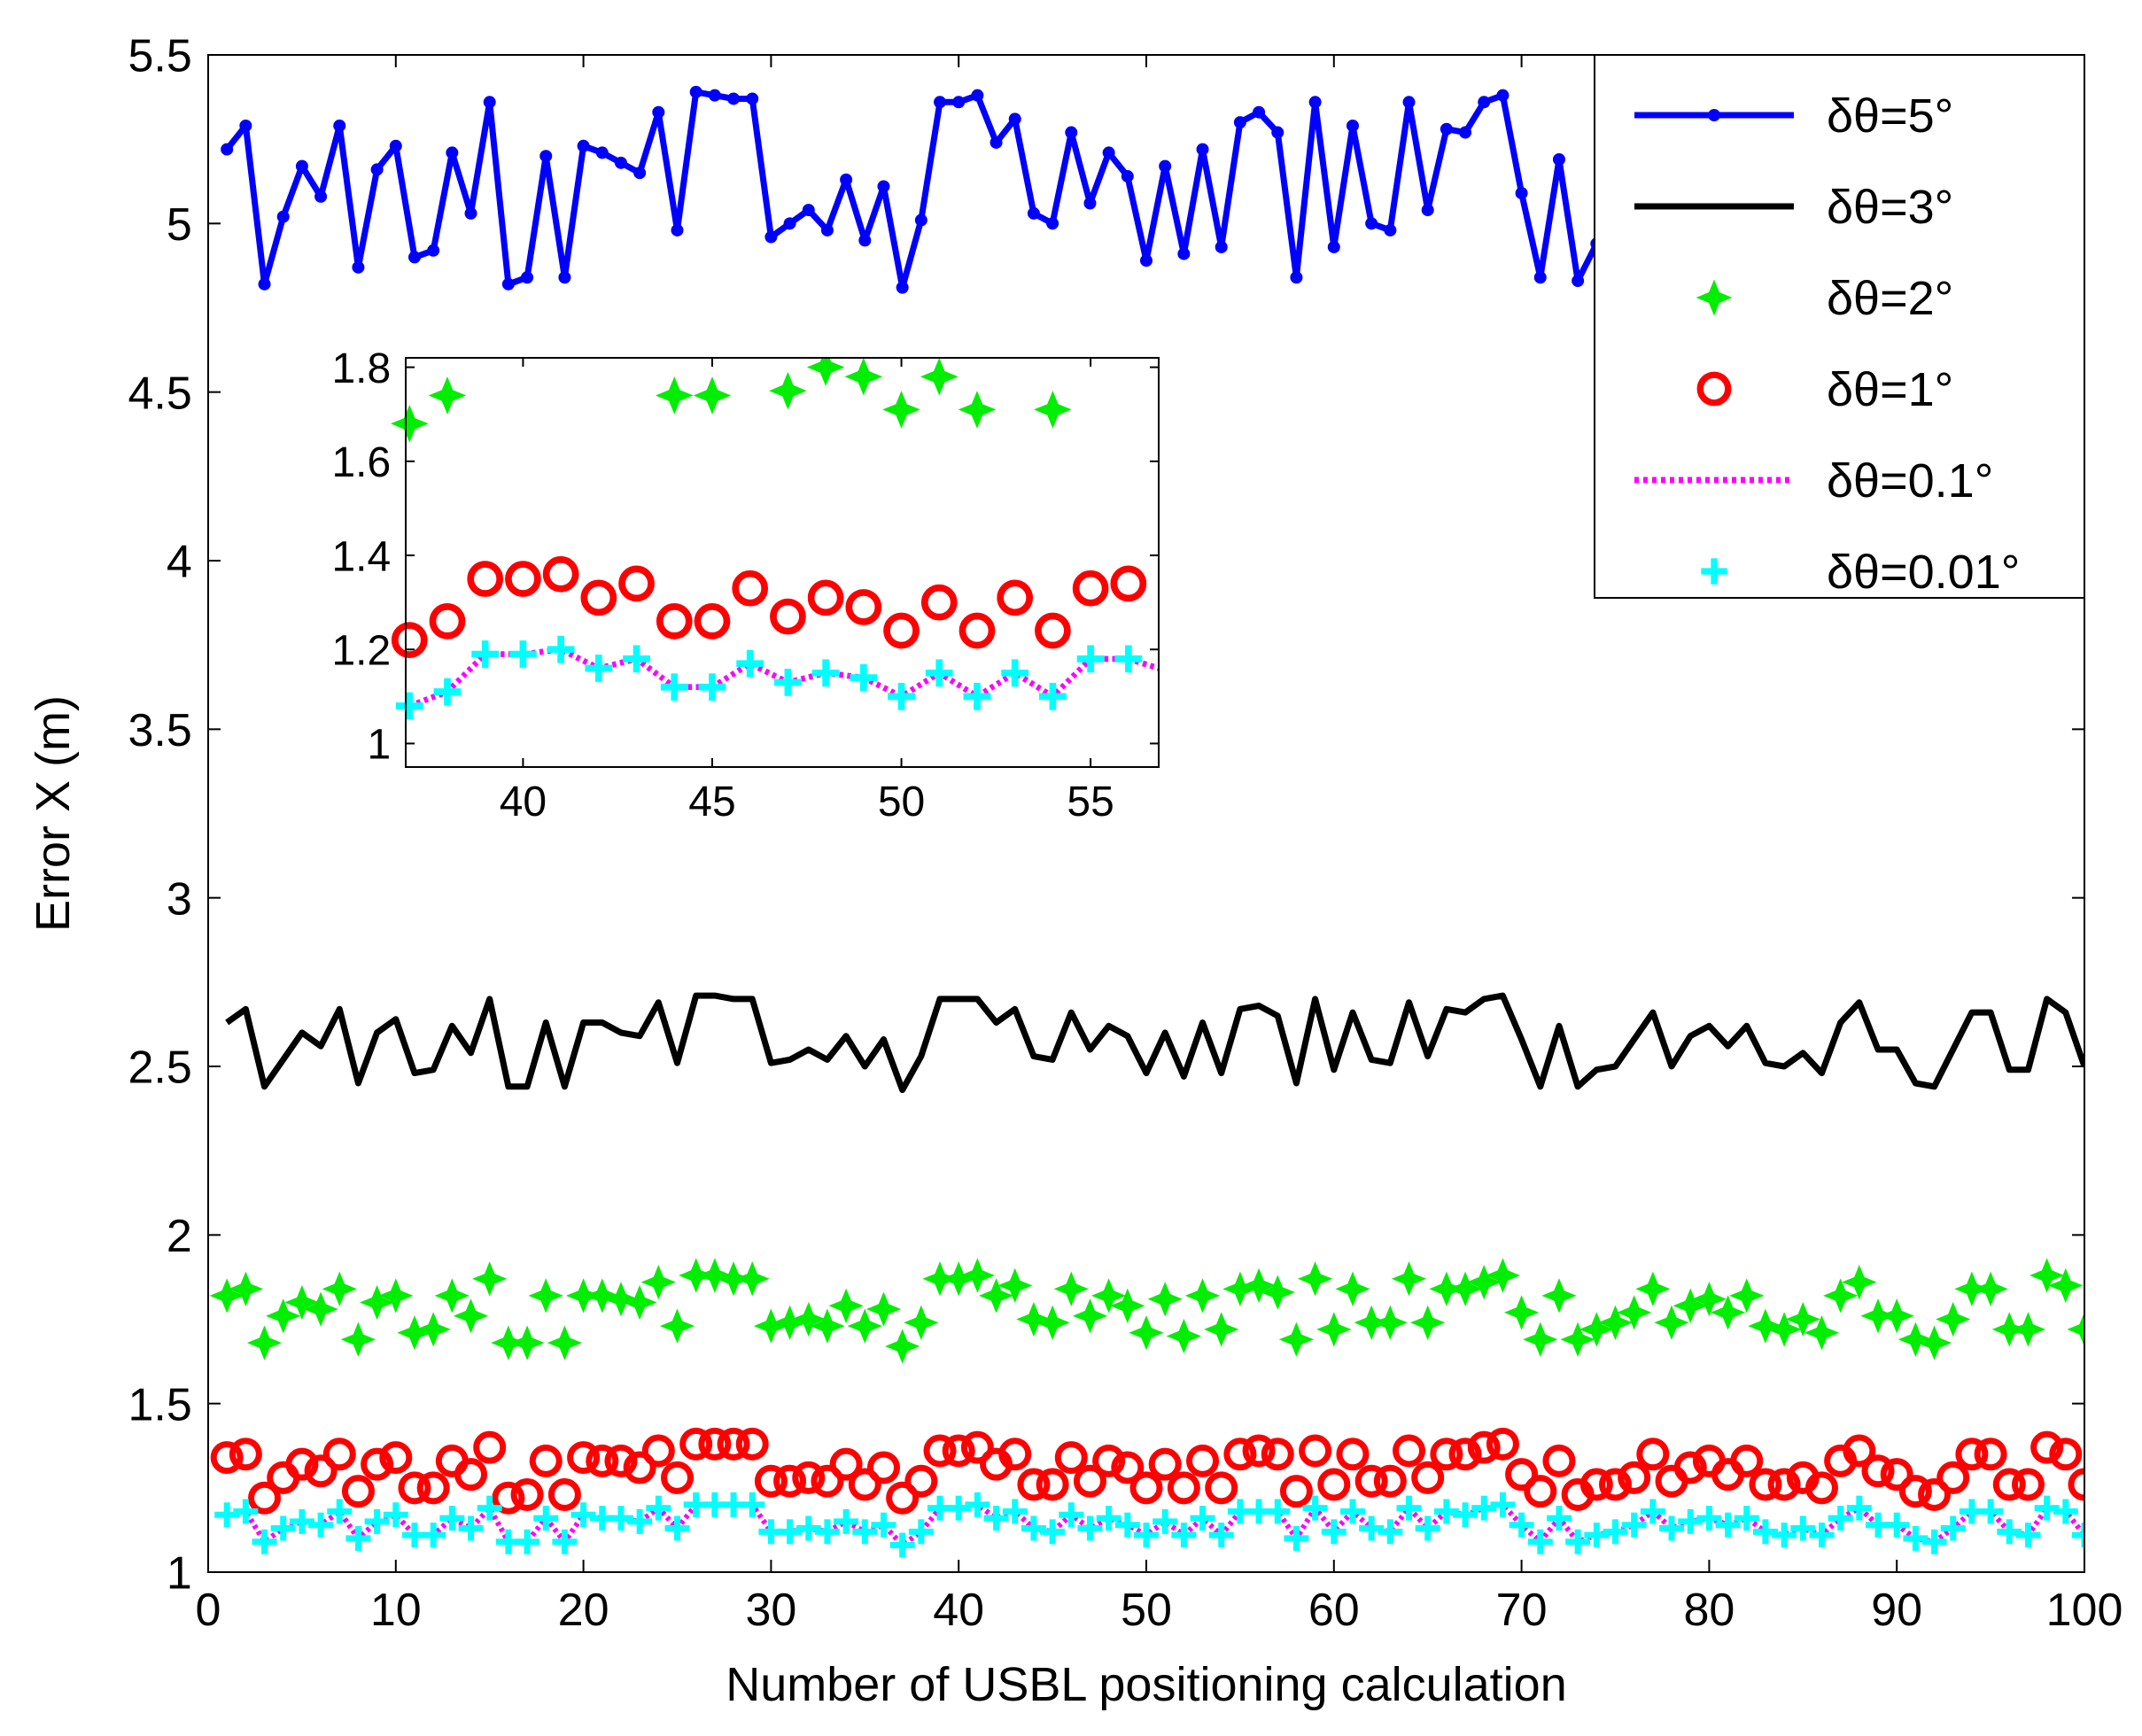 Image resolution: width=2142 pixels, height=1736 pixels. What do you see at coordinates (901, 802) in the screenshot?
I see `inset-x-tick-label: 50` at bounding box center [901, 802].